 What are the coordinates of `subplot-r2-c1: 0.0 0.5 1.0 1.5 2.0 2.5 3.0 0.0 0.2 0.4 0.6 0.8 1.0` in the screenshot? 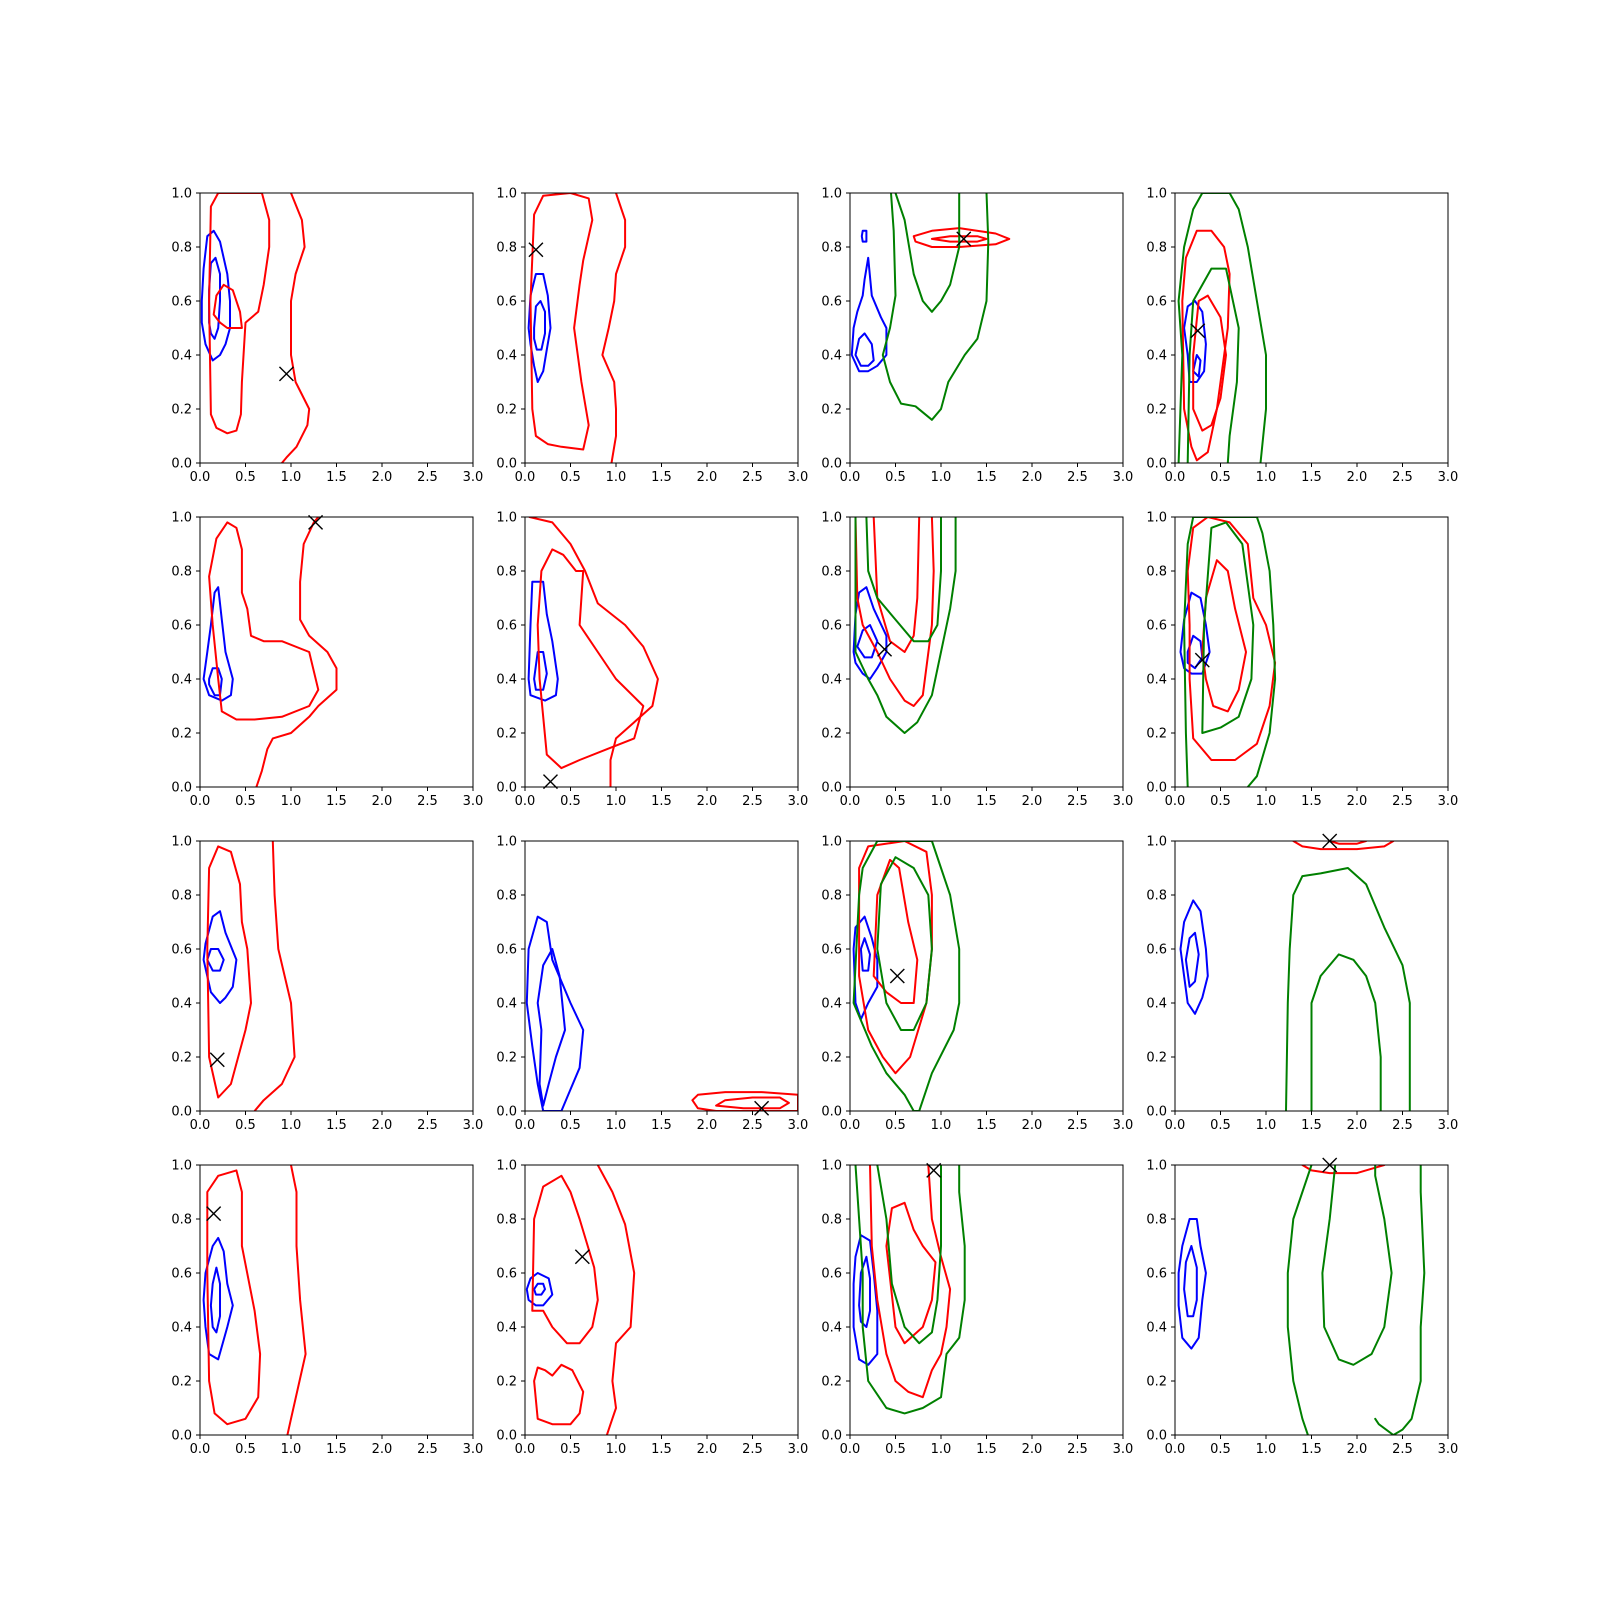 It's located at (652, 984).